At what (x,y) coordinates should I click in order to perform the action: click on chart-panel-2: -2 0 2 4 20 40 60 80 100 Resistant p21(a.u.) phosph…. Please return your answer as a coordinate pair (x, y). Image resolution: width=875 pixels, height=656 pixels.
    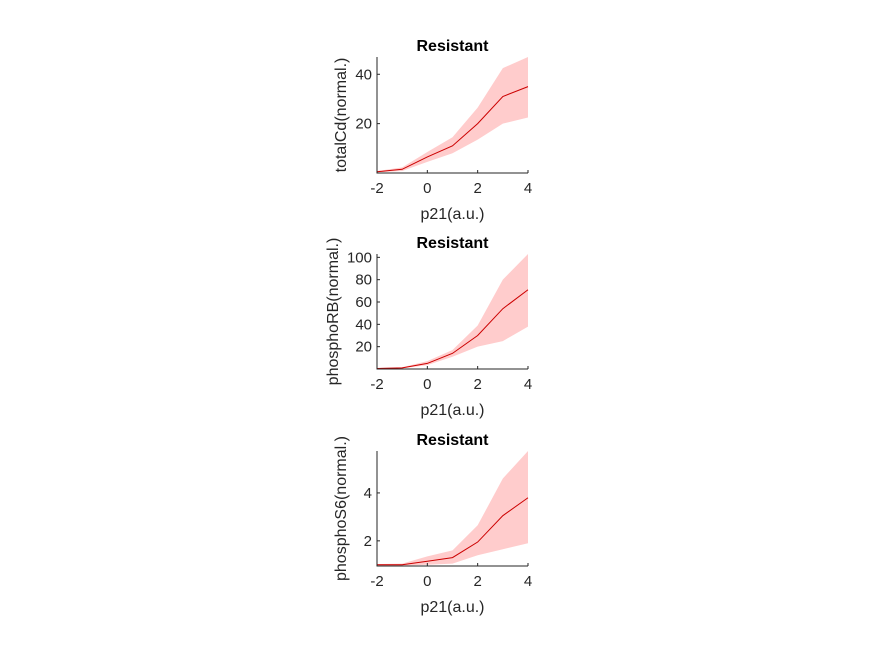
    Looking at the image, I should click on (428, 327).